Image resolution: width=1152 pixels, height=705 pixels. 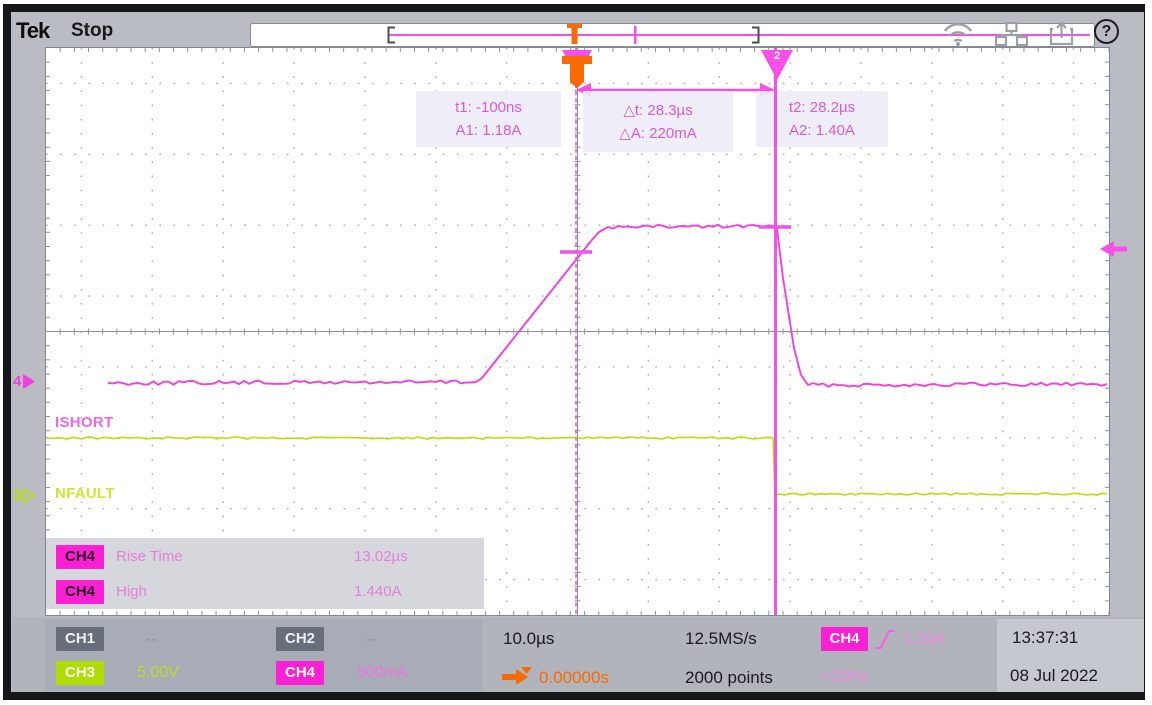 I want to click on cursor-delta-readout: △t: 28.3µs △A: 220mA, so click(x=658, y=121).